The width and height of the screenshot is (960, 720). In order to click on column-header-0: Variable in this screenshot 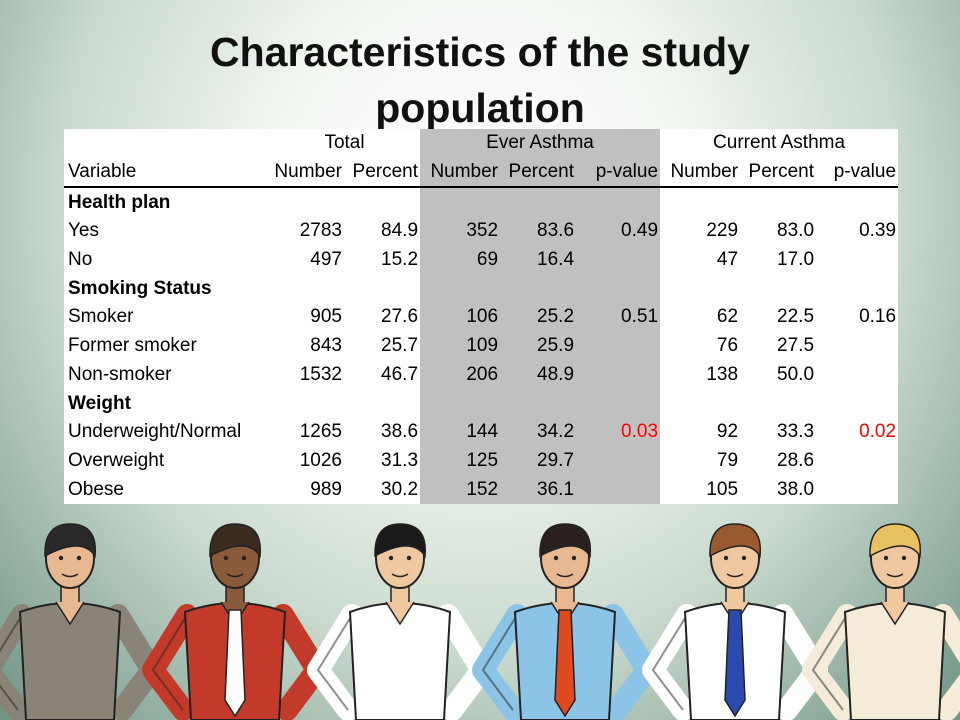, I will do `click(166, 173)`.